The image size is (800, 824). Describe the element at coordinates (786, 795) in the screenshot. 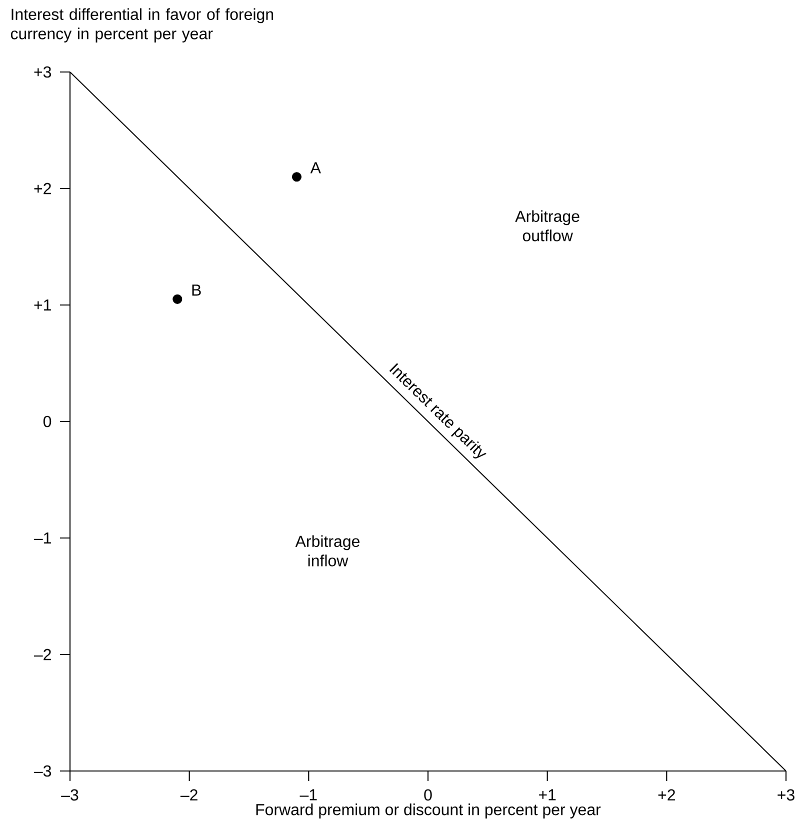

I see `x-tick-label: +3` at that location.